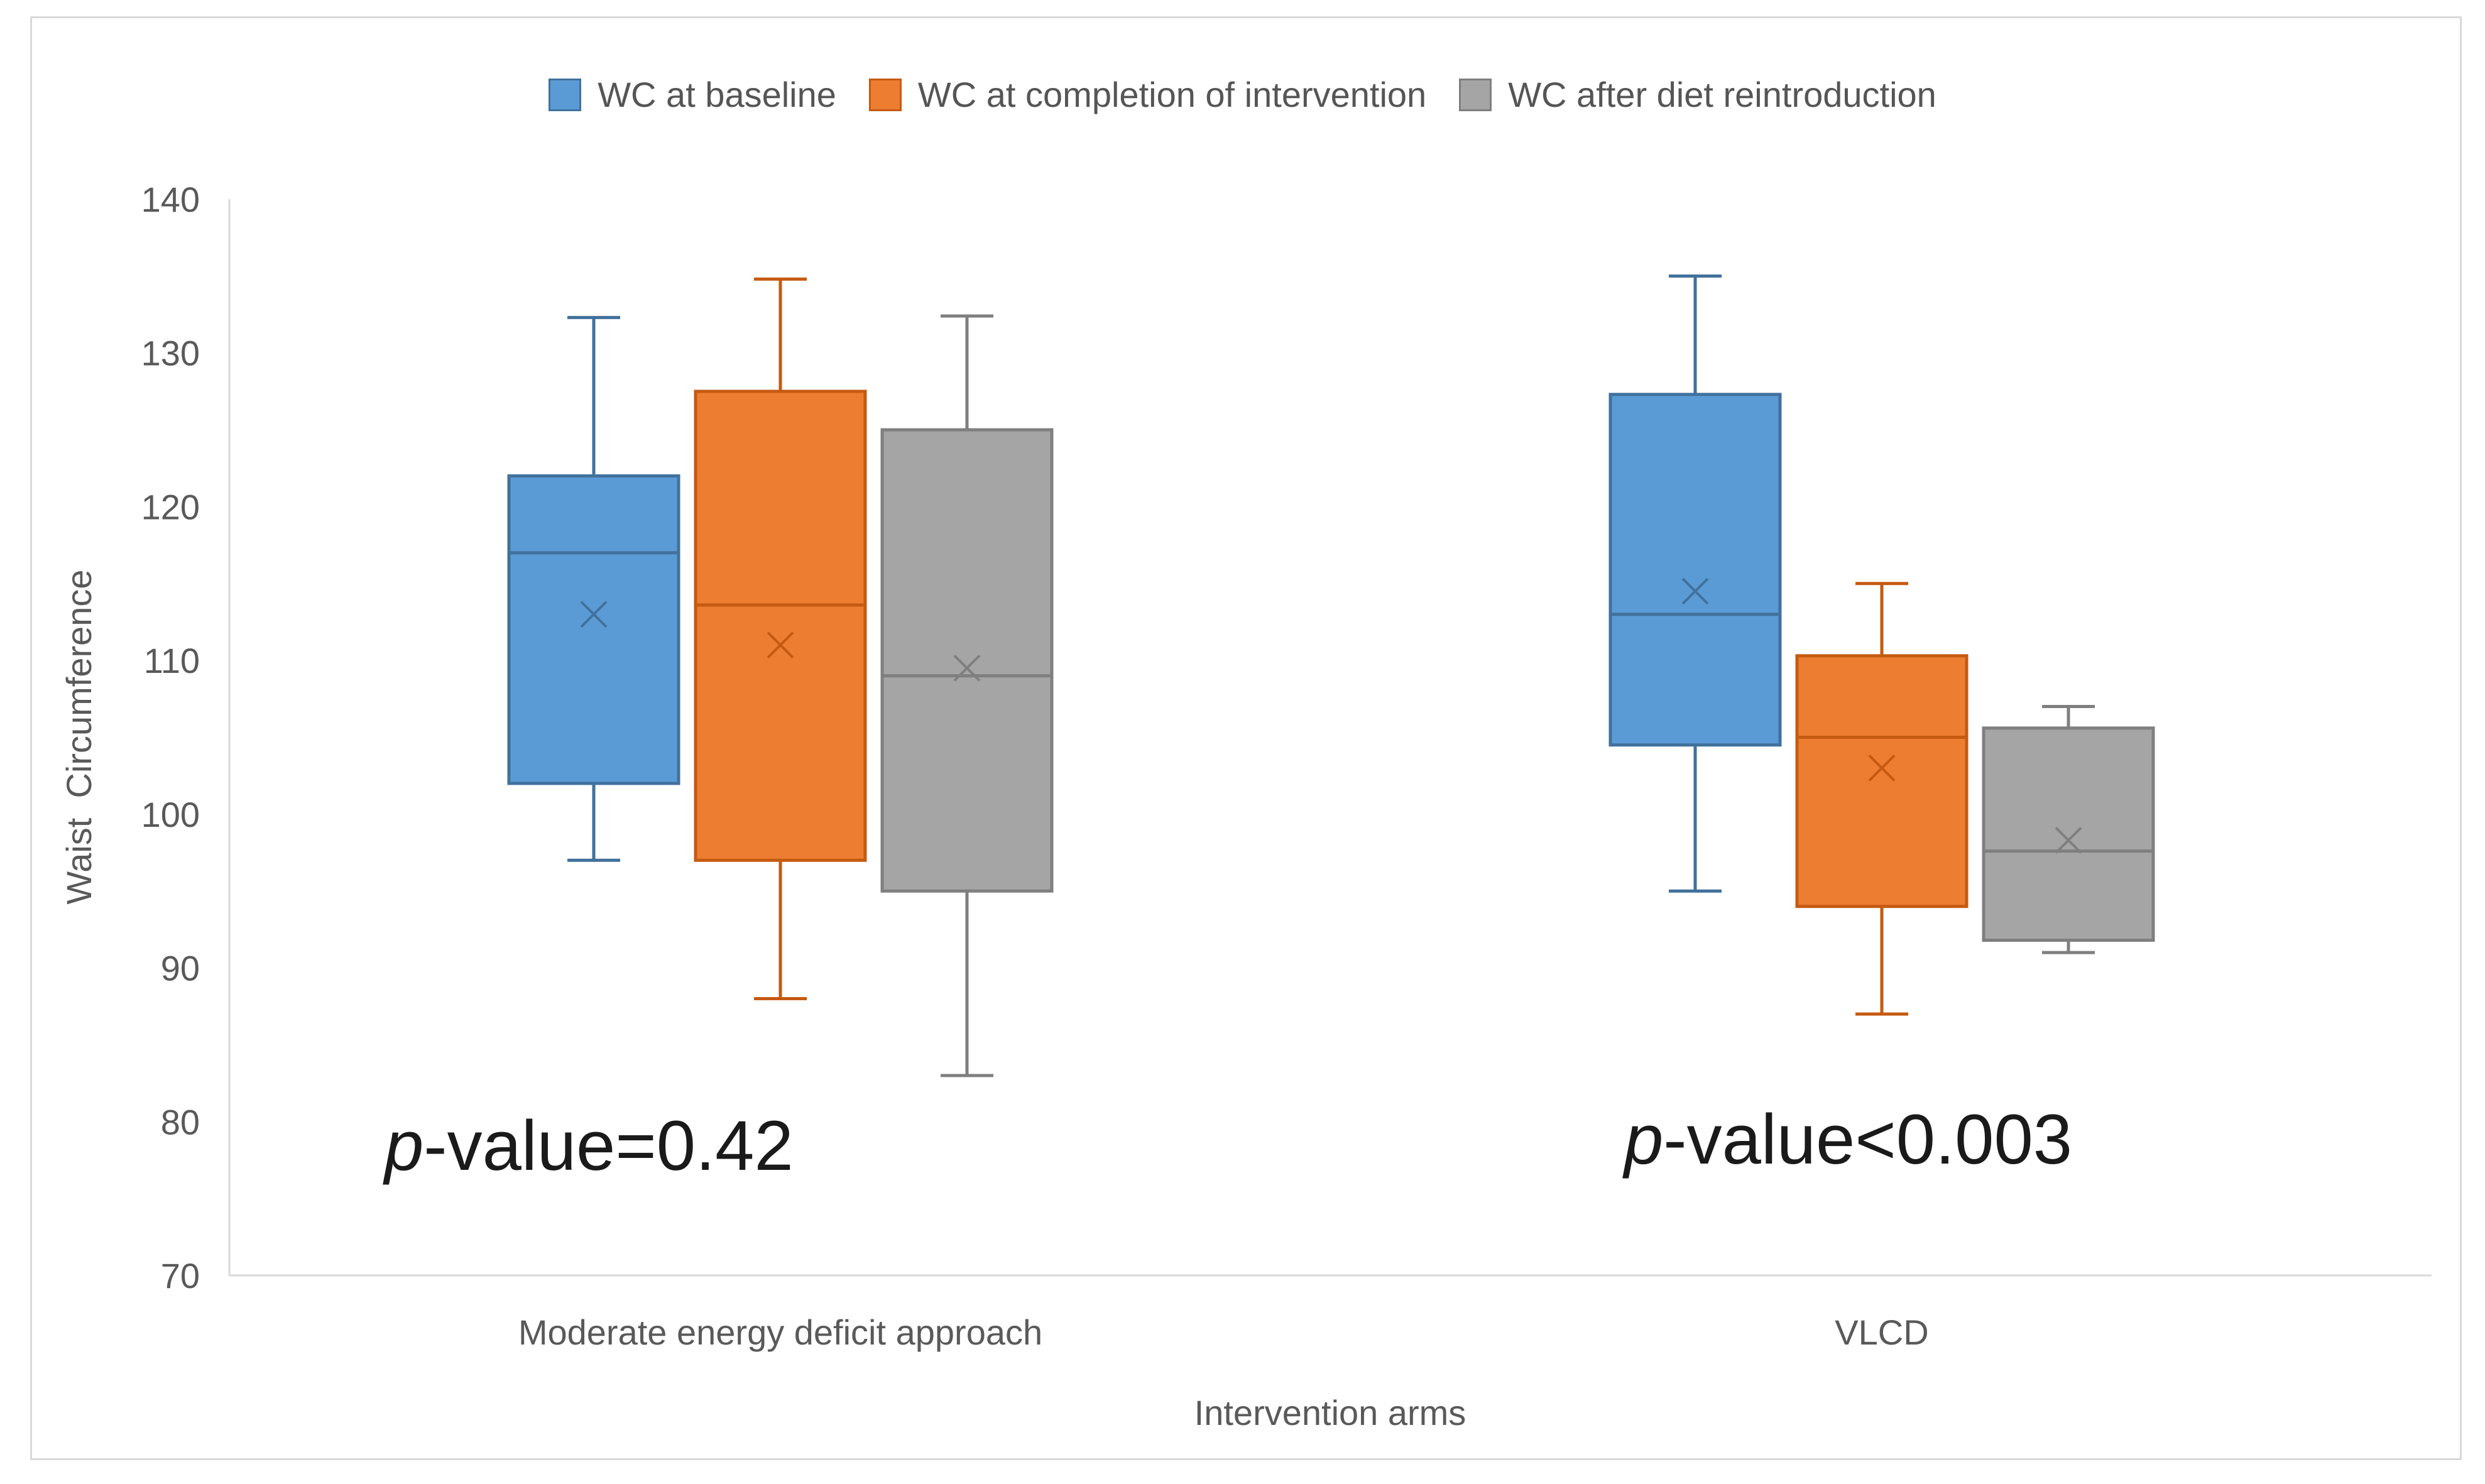  I want to click on y-tick-label: 110, so click(172, 660).